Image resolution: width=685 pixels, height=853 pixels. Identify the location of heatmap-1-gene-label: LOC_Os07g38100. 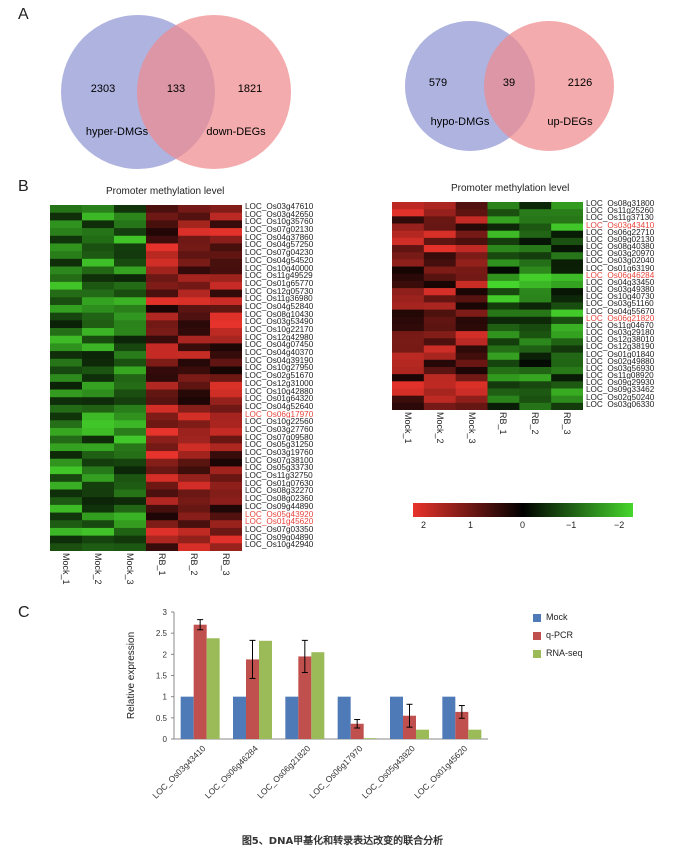
(279, 460).